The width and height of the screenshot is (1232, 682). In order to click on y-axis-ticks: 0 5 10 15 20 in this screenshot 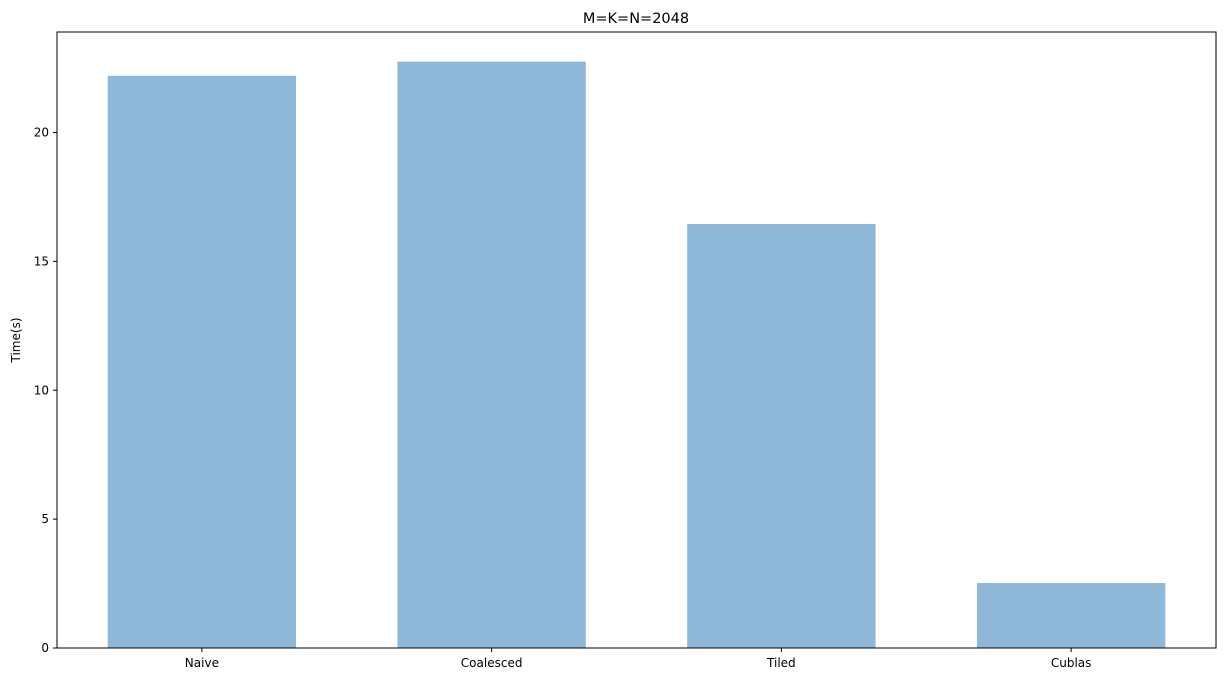, I will do `click(45, 390)`.